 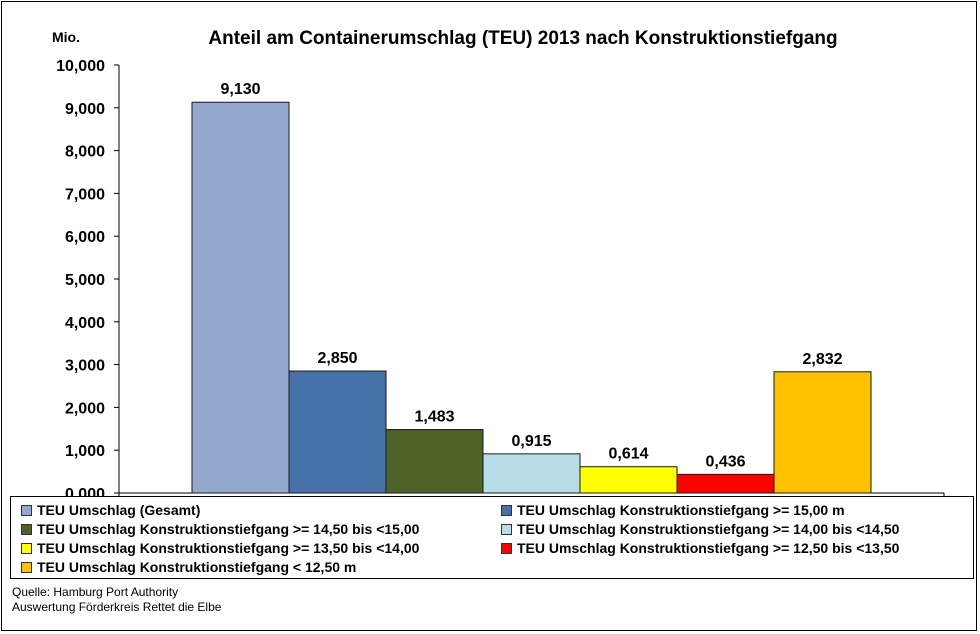 I want to click on y-tick-label: 5,000, so click(x=85, y=280).